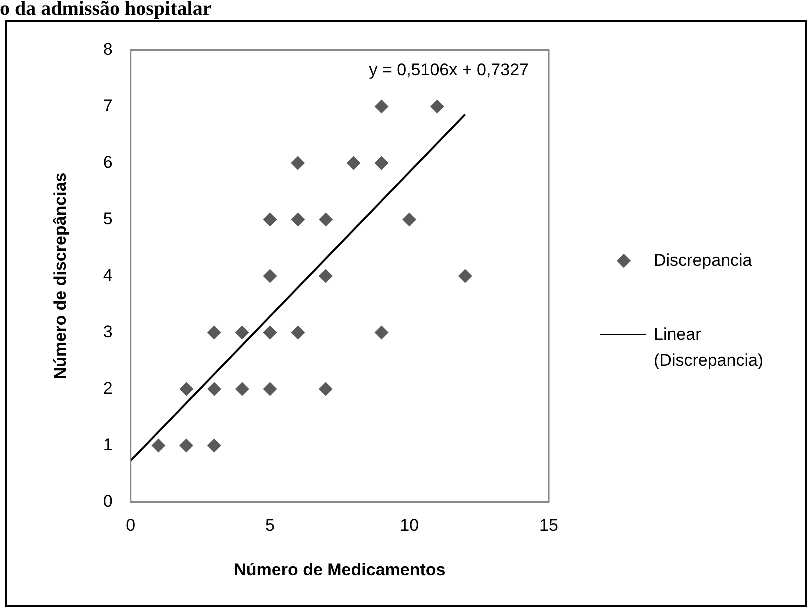 Image resolution: width=811 pixels, height=610 pixels. Describe the element at coordinates (108, 332) in the screenshot. I see `y-tick-label: 3` at that location.